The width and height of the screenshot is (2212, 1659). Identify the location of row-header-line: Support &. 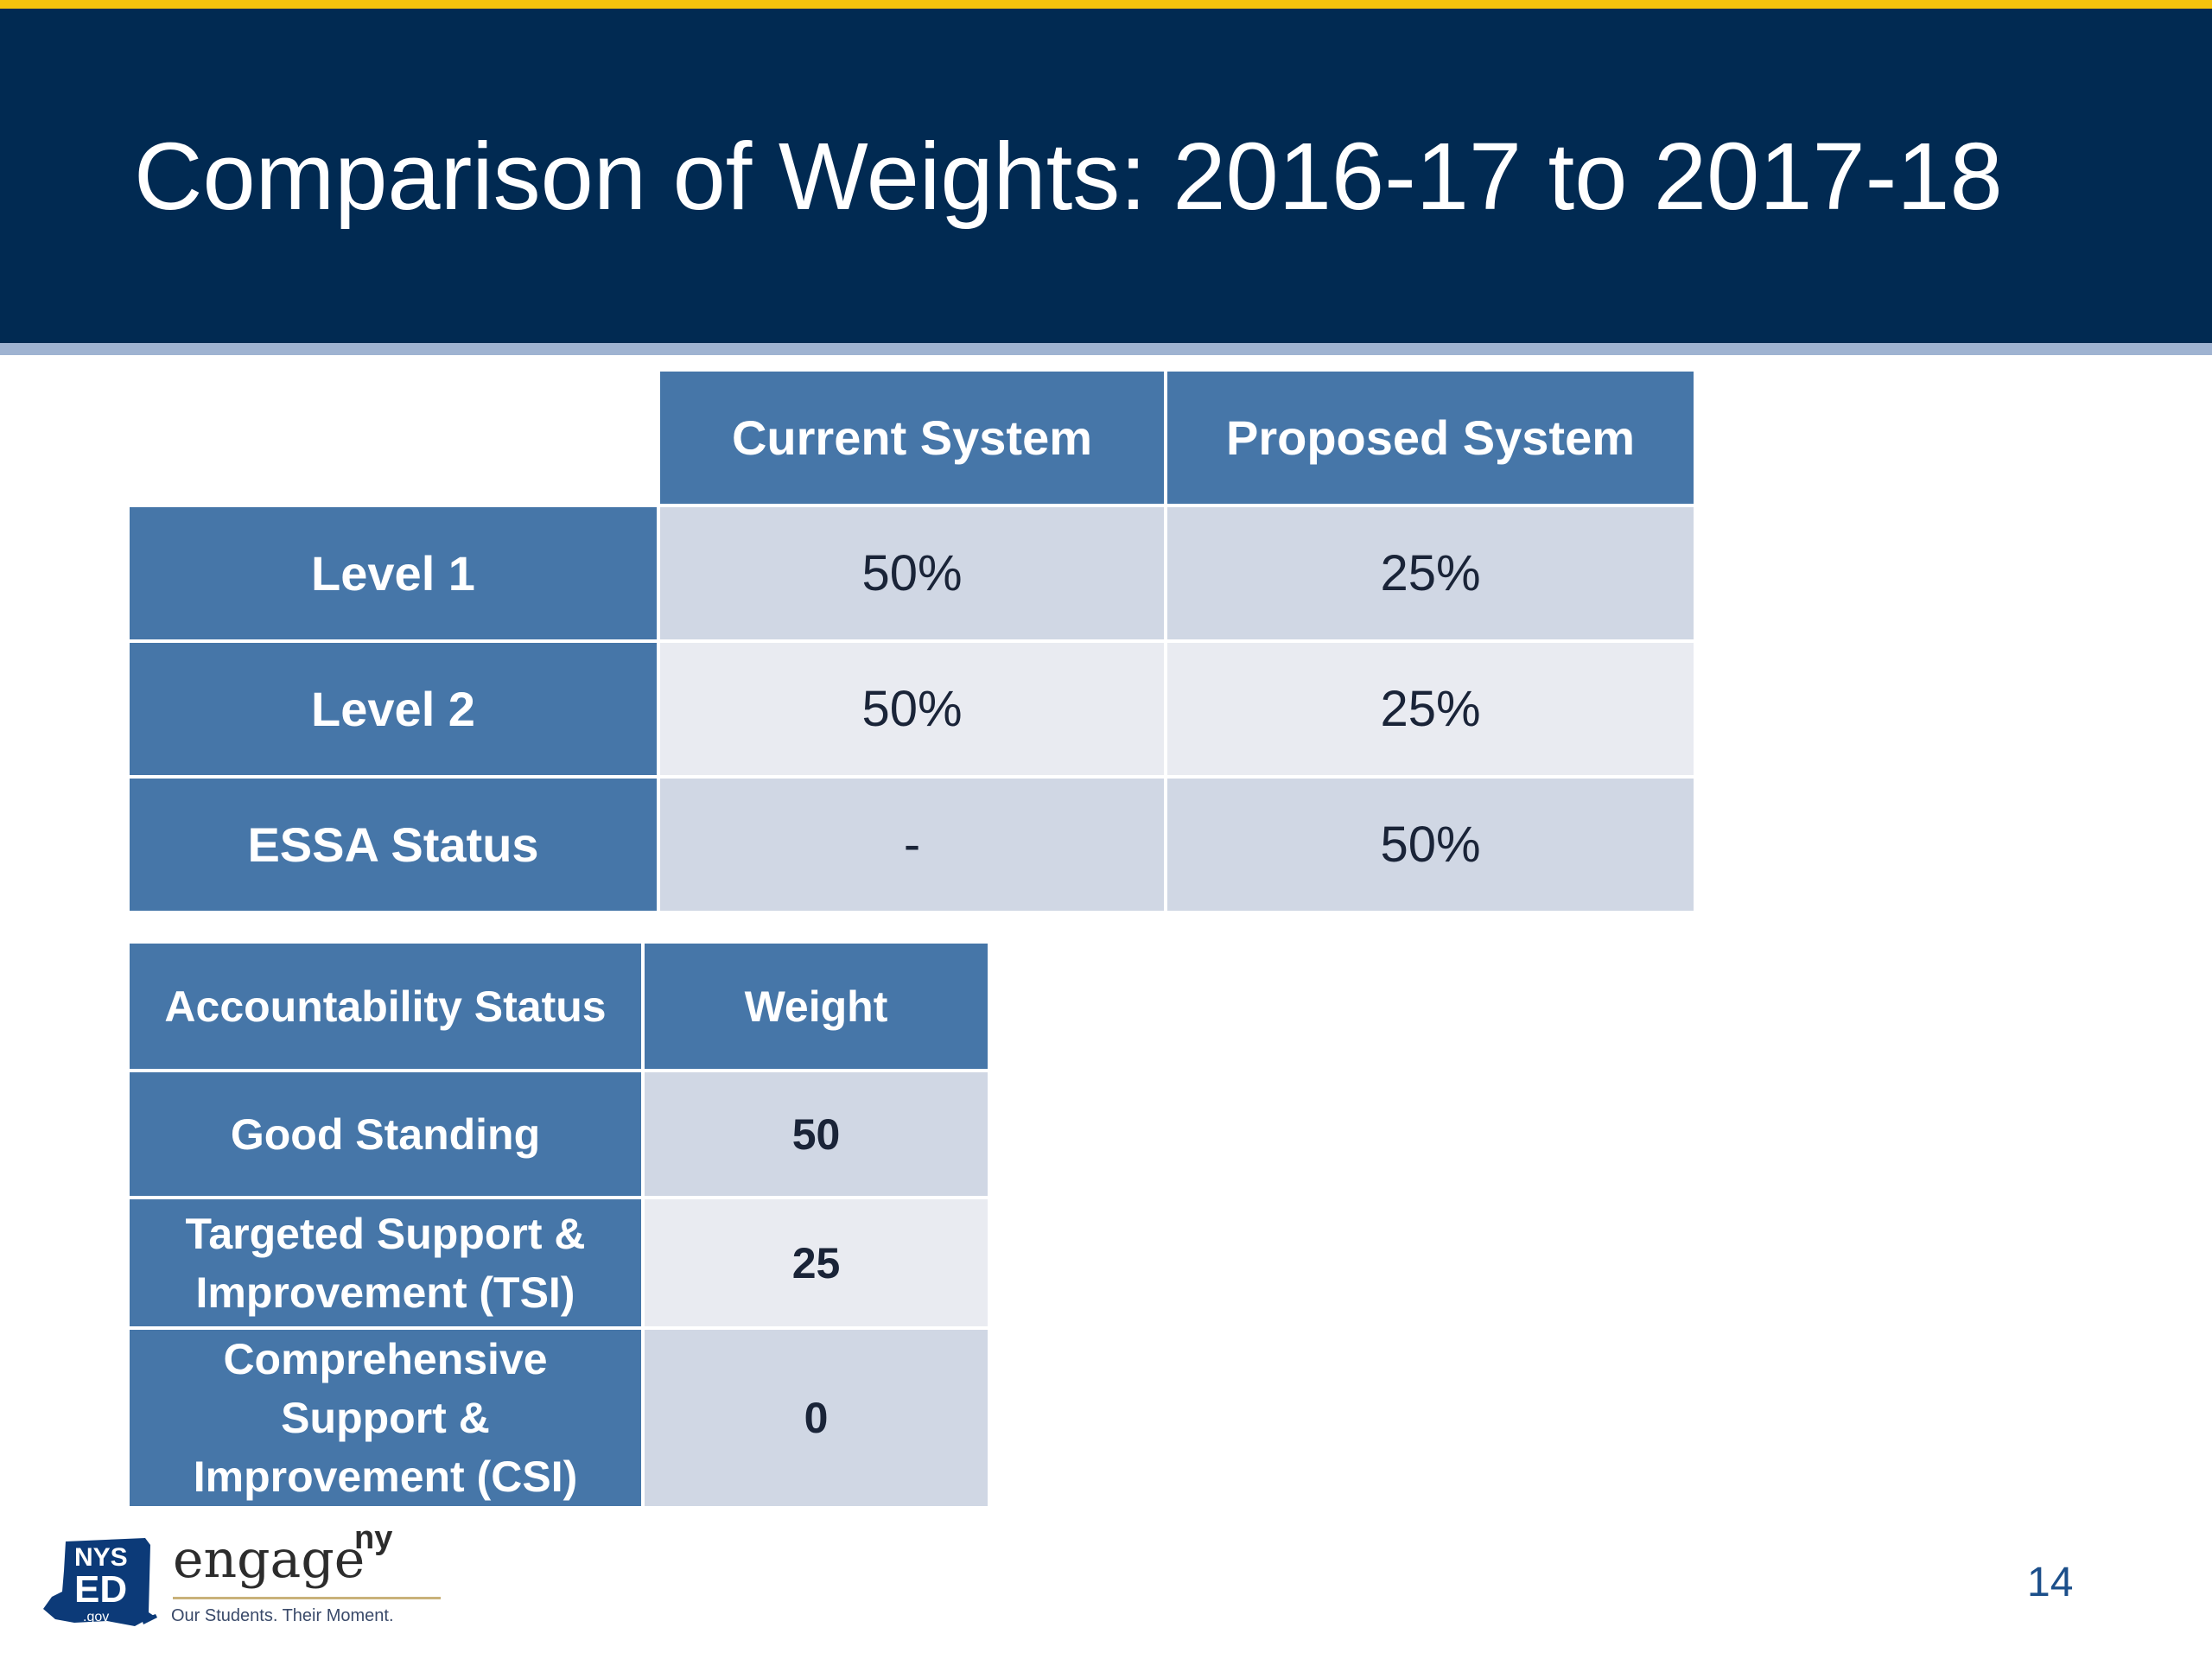
(385, 1418).